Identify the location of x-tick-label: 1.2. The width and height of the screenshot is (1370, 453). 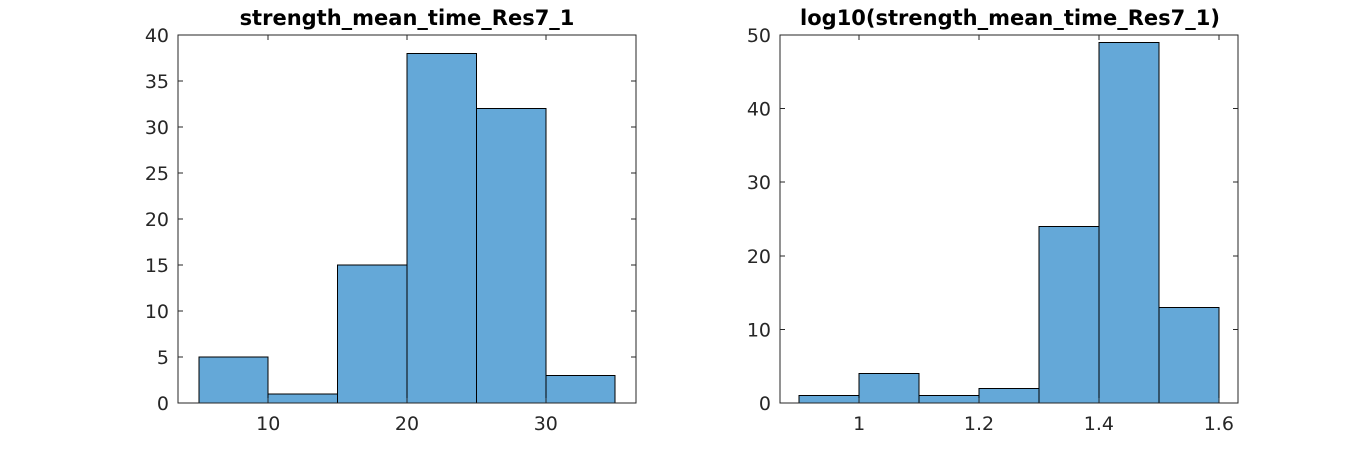
(979, 424).